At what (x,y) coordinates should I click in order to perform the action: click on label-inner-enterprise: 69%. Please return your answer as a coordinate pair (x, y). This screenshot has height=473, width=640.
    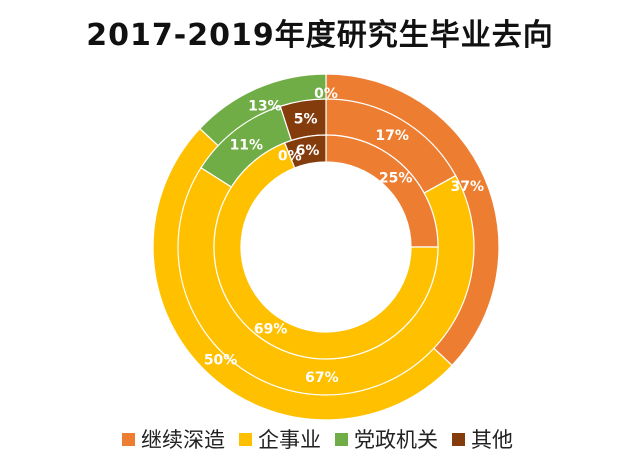
    Looking at the image, I should click on (271, 329).